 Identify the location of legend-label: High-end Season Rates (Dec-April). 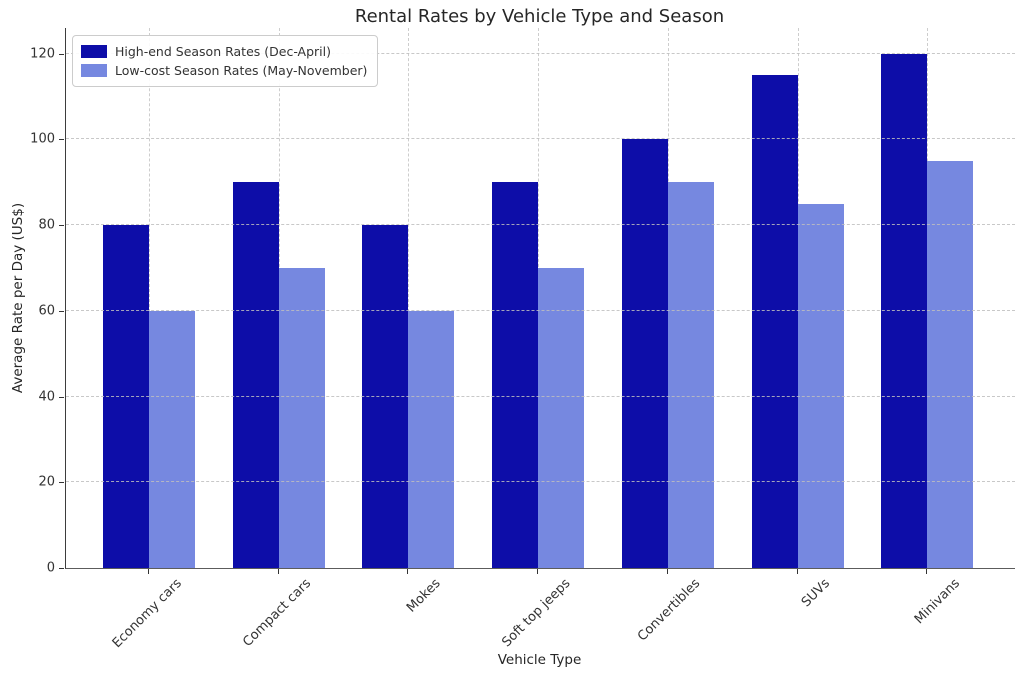
(223, 51).